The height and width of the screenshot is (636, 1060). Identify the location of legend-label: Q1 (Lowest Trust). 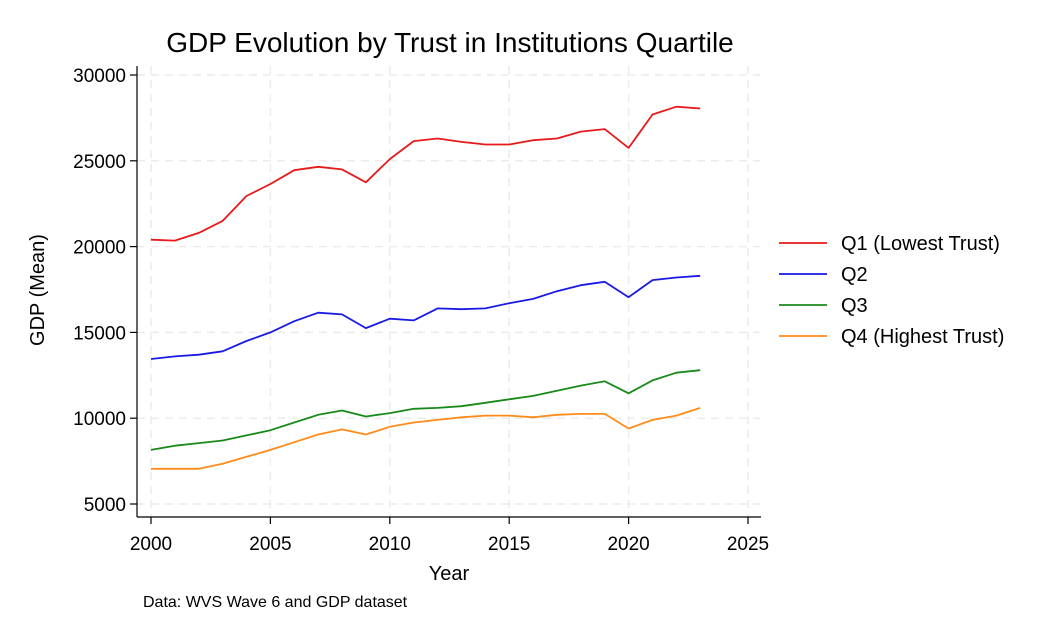
(920, 244).